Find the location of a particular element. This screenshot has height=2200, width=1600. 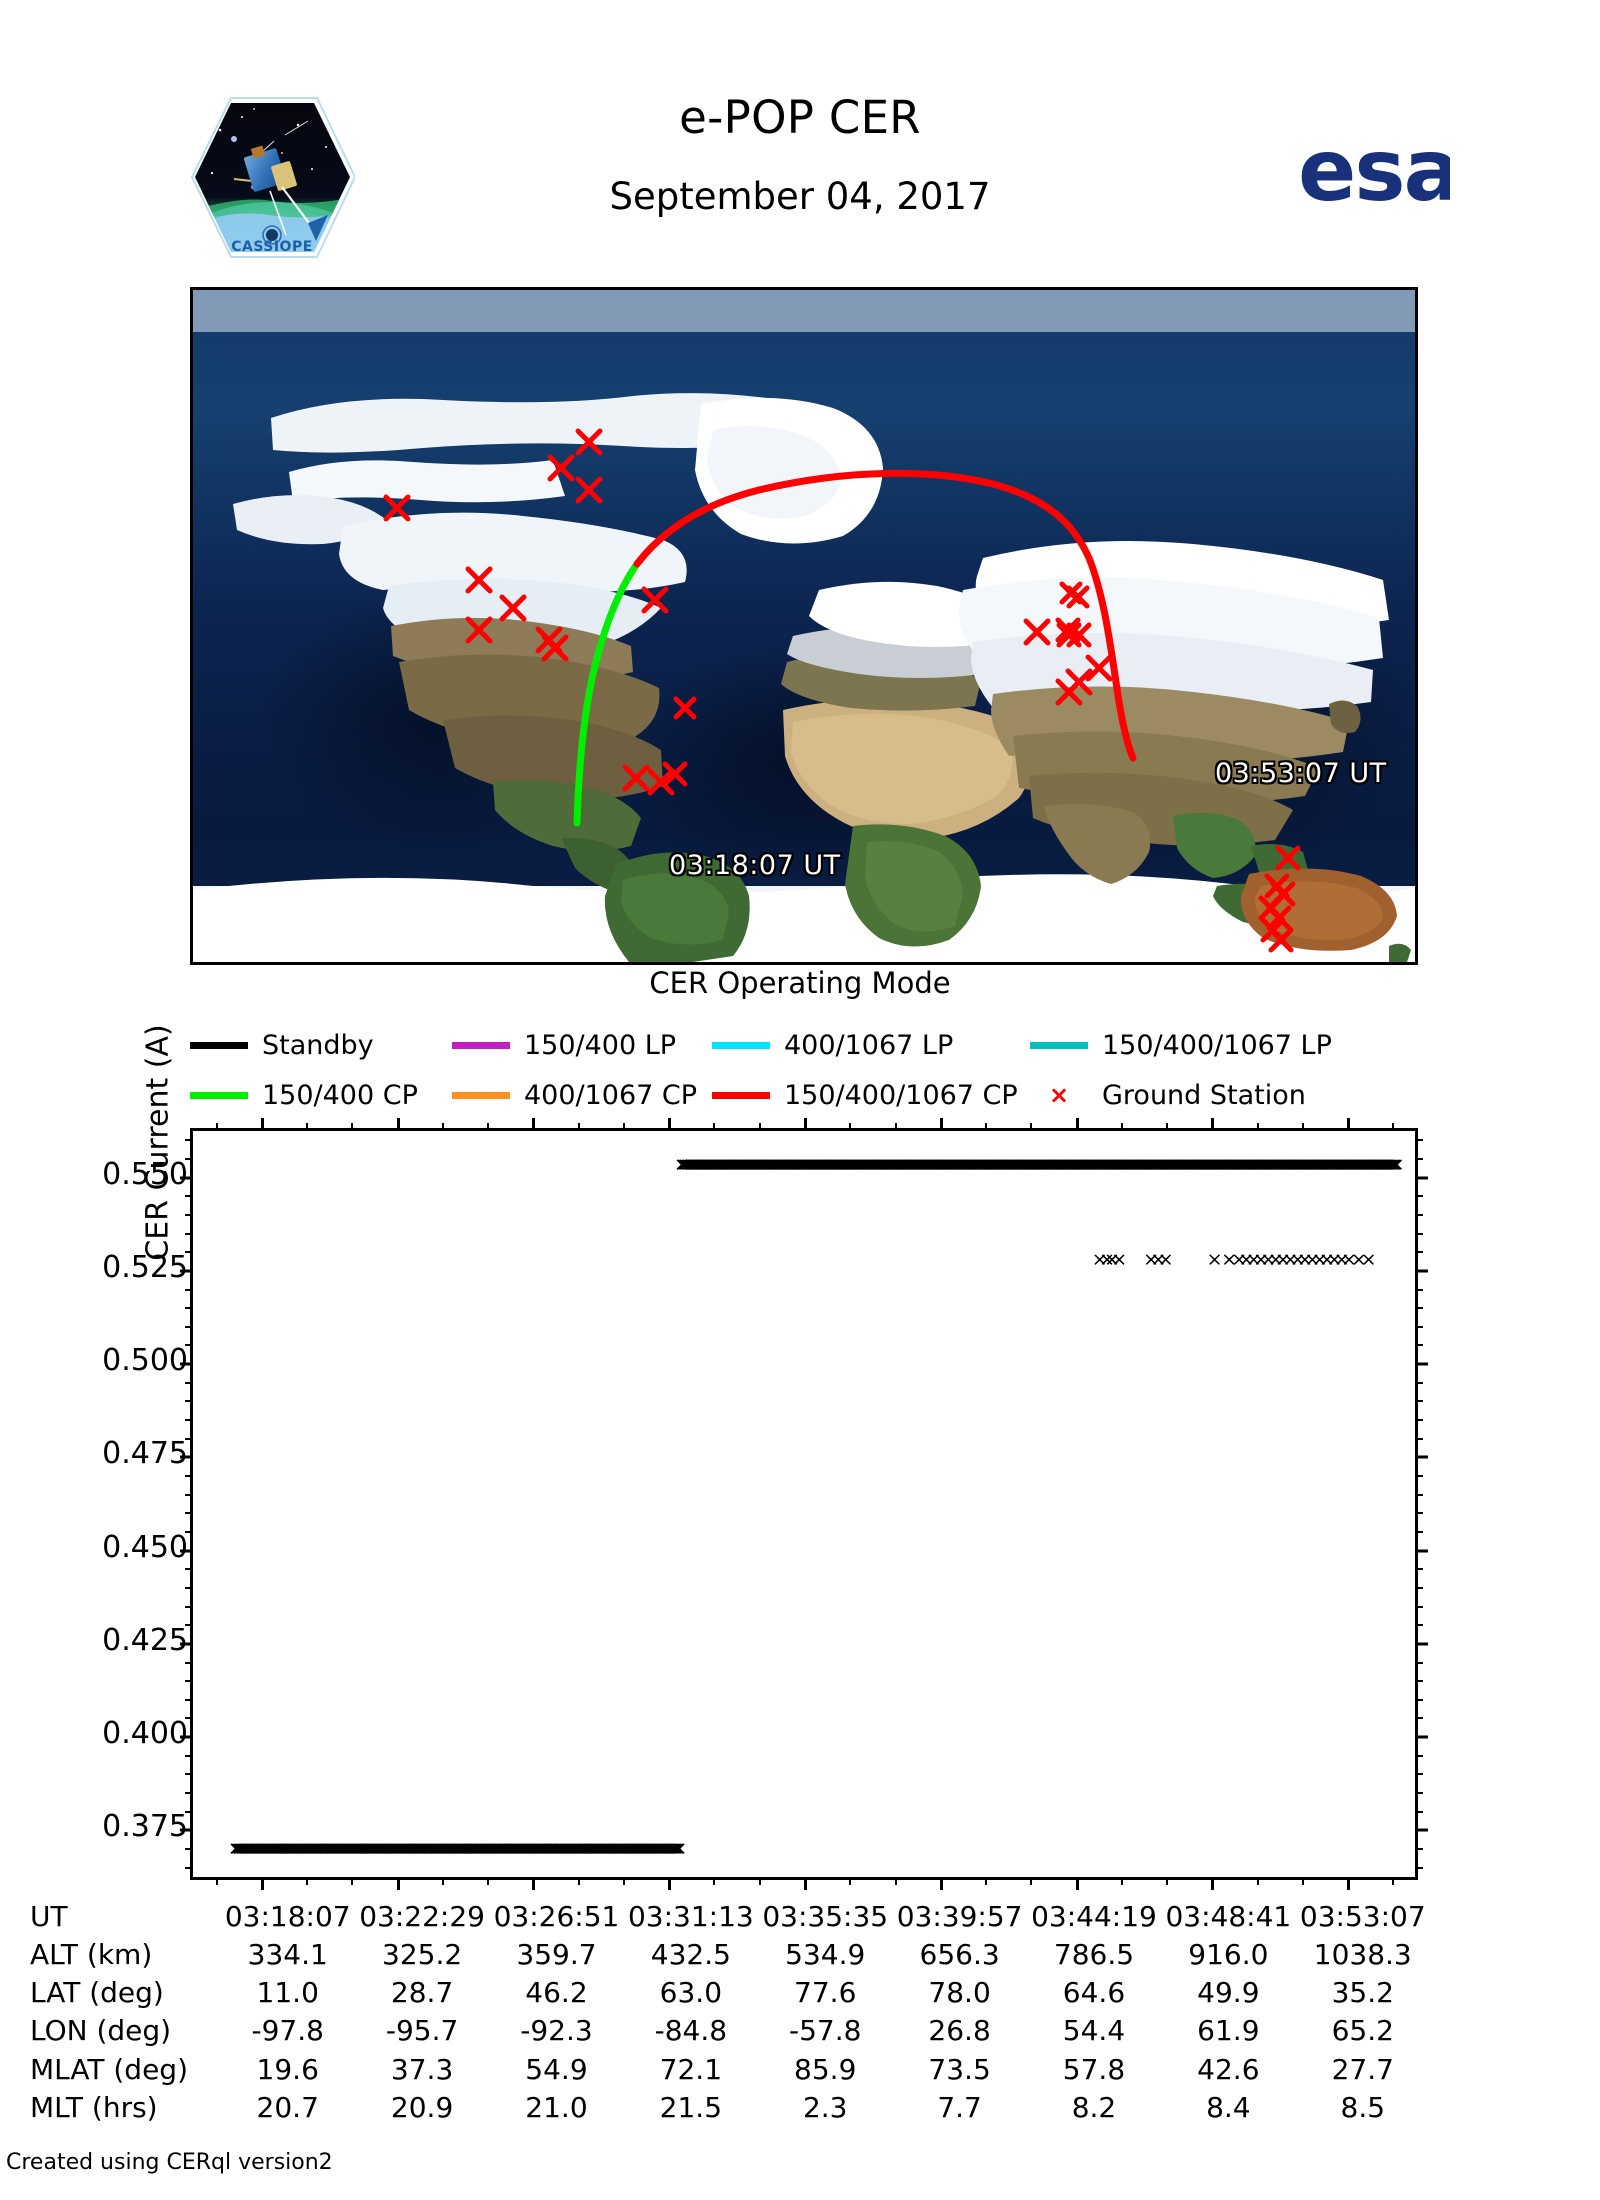

table-cell: 54.9 is located at coordinates (556, 2069).